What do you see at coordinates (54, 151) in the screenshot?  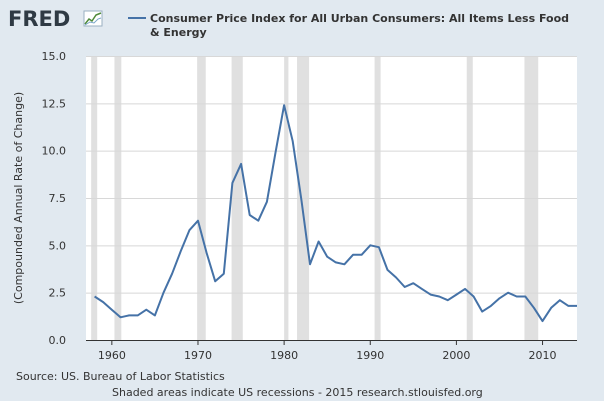 I see `y-tick-label: 10.0` at bounding box center [54, 151].